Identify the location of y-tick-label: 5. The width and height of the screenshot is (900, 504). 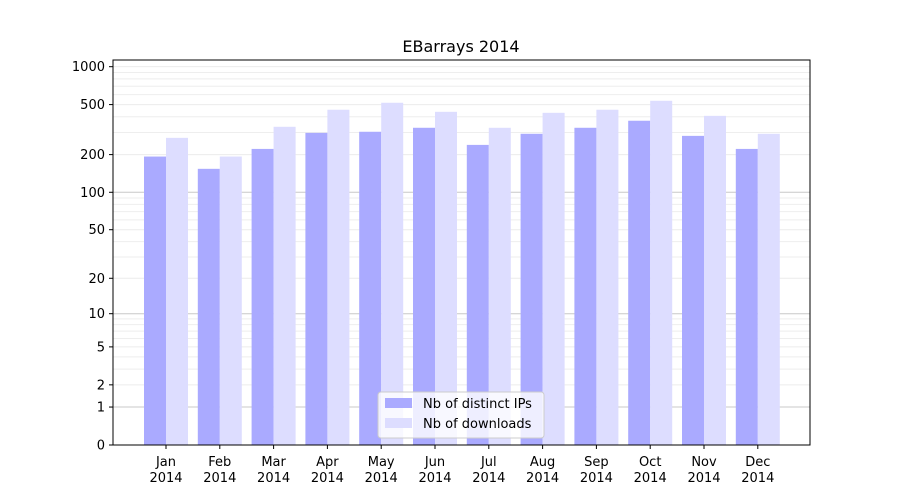
(101, 347).